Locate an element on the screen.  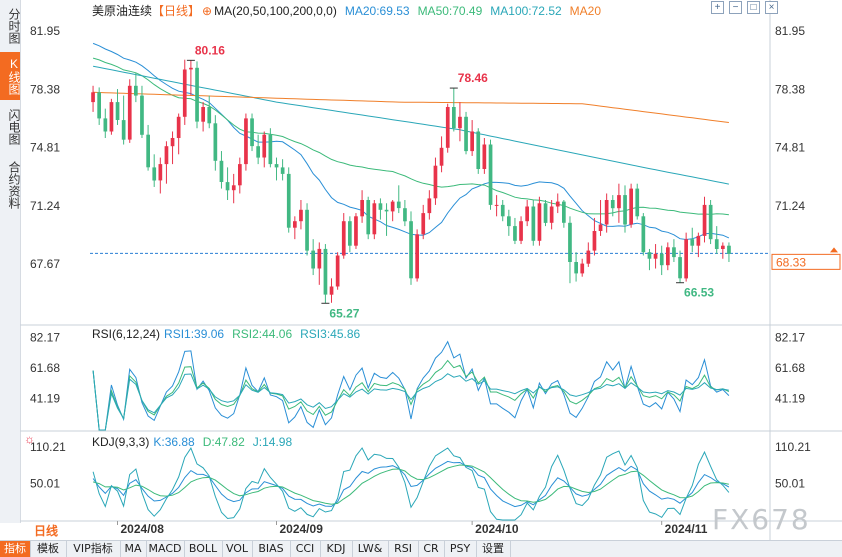
indicator-tab-10: LW& is located at coordinates (370, 549).